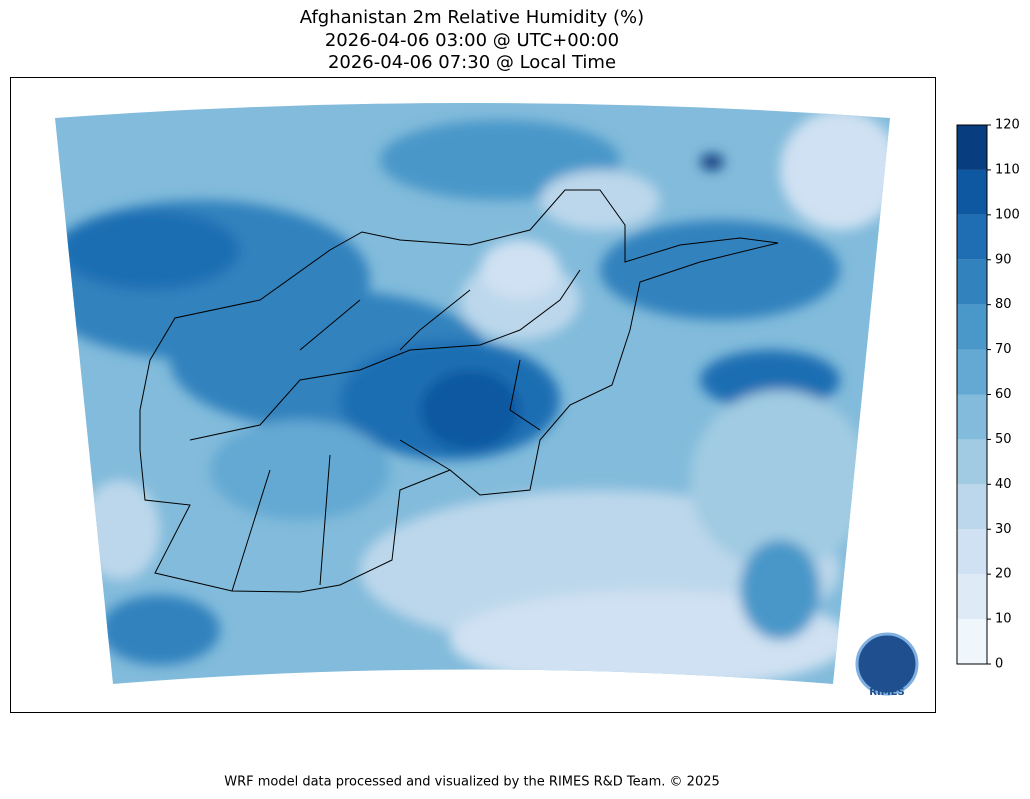  What do you see at coordinates (886, 692) in the screenshot?
I see `logo-text: RIMES` at bounding box center [886, 692].